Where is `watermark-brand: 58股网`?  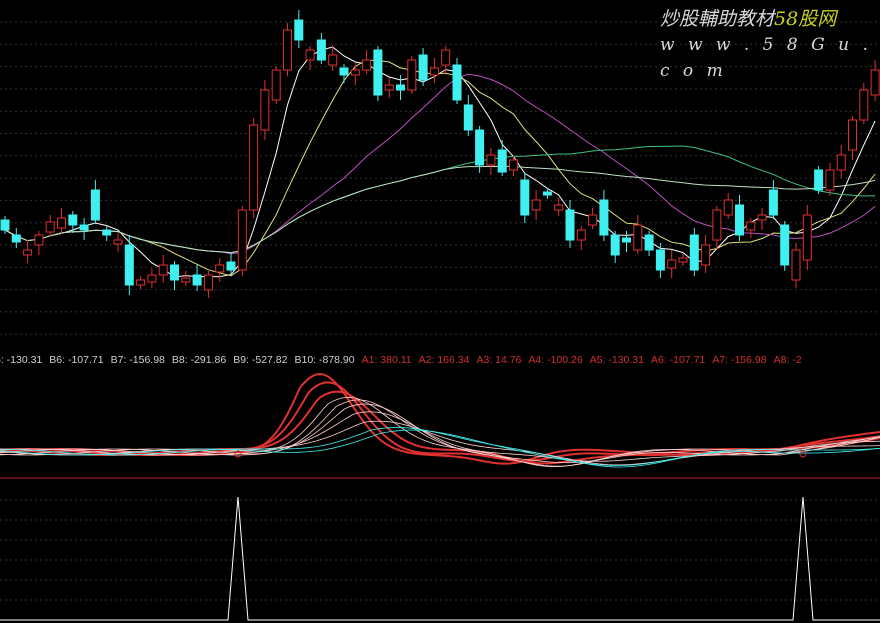 watermark-brand: 58股网 is located at coordinates (805, 19).